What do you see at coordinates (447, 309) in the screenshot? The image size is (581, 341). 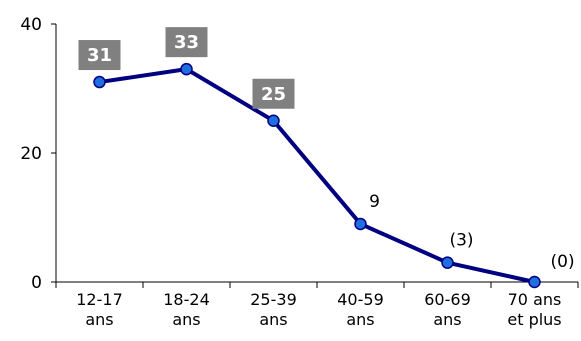 I see `x-category-label: 60-69 ans` at bounding box center [447, 309].